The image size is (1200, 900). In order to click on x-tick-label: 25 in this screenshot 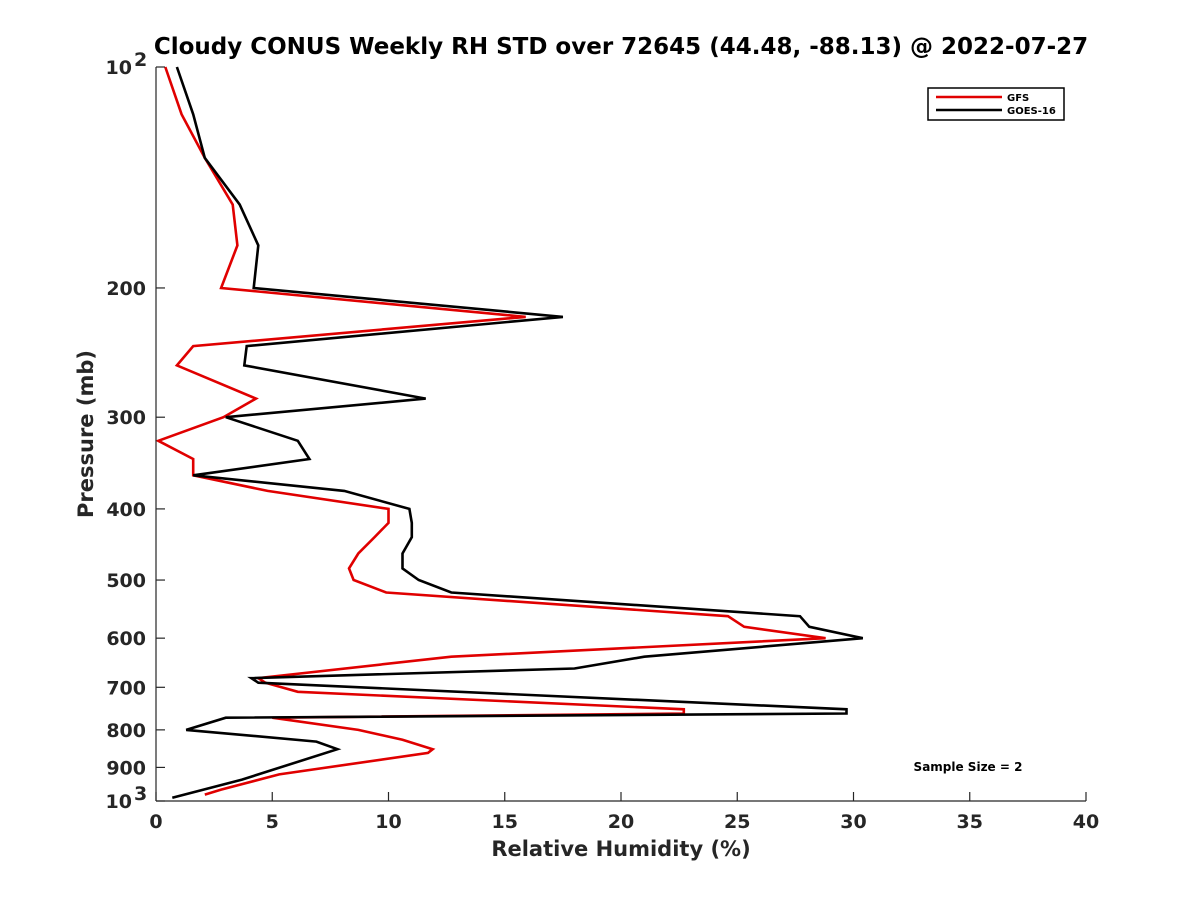, I will do `click(737, 822)`.